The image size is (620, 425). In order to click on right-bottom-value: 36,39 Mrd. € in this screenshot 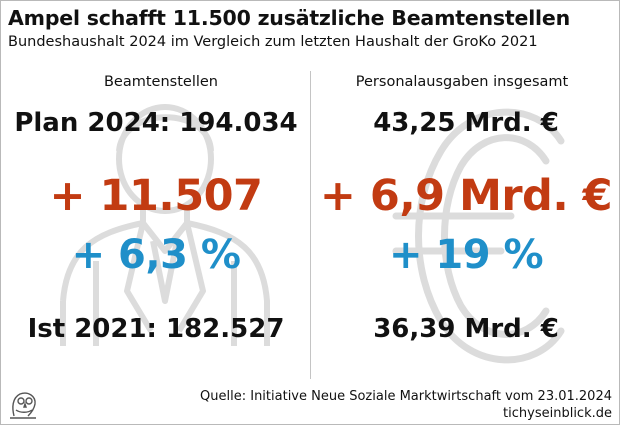, I will do `click(466, 329)`.